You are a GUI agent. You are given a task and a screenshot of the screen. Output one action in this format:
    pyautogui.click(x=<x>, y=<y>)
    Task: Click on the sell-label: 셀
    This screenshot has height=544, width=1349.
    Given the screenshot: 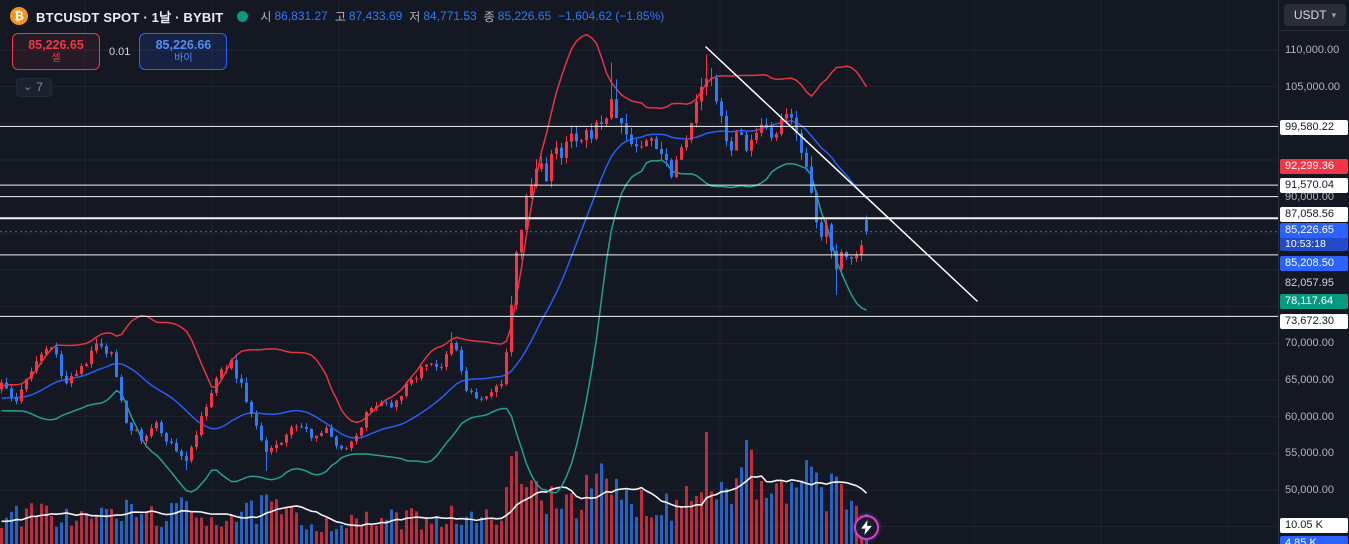 What is the action you would take?
    pyautogui.click(x=56, y=58)
    